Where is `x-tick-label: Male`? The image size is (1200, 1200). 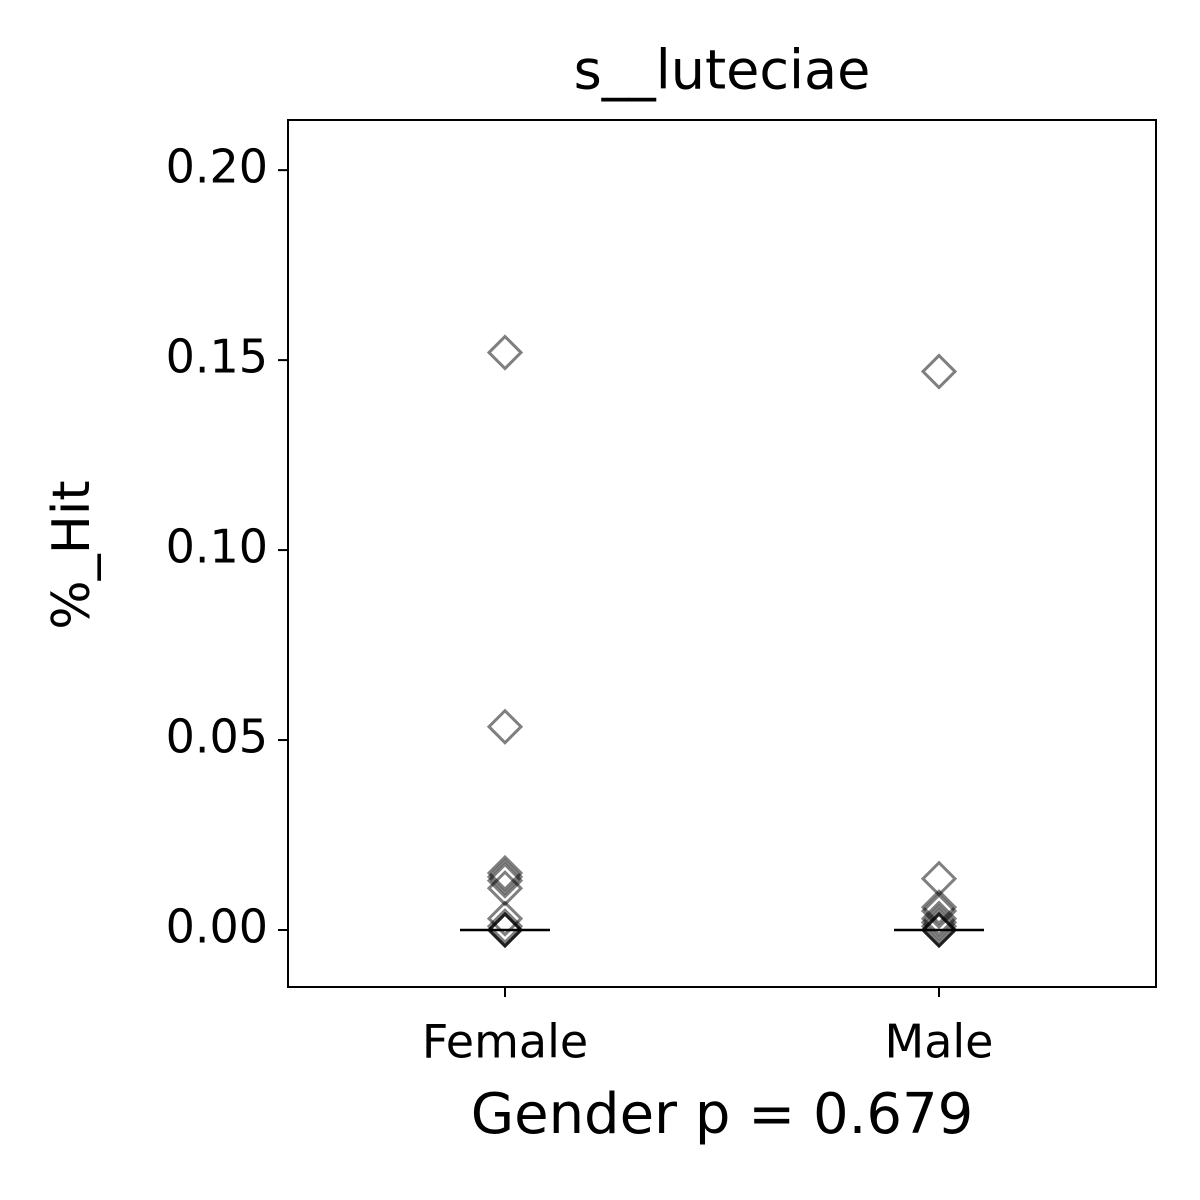 x-tick-label: Male is located at coordinates (939, 1042).